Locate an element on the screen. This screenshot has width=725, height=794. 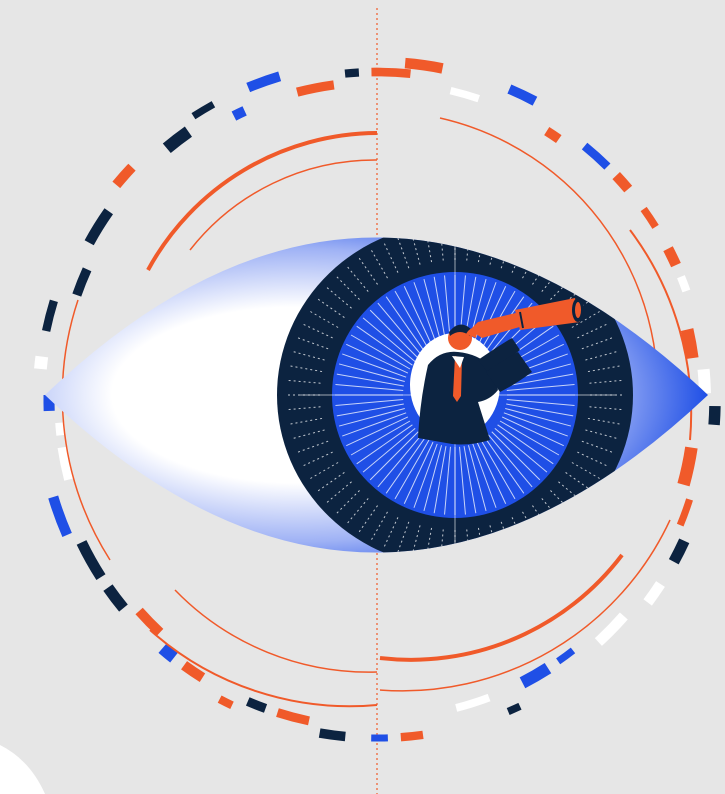
man-collar-icon is located at coordinates (458, 362).